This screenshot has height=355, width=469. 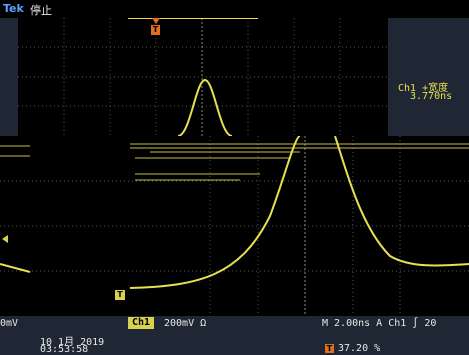 I want to click on readout-bar, so click(x=234, y=335).